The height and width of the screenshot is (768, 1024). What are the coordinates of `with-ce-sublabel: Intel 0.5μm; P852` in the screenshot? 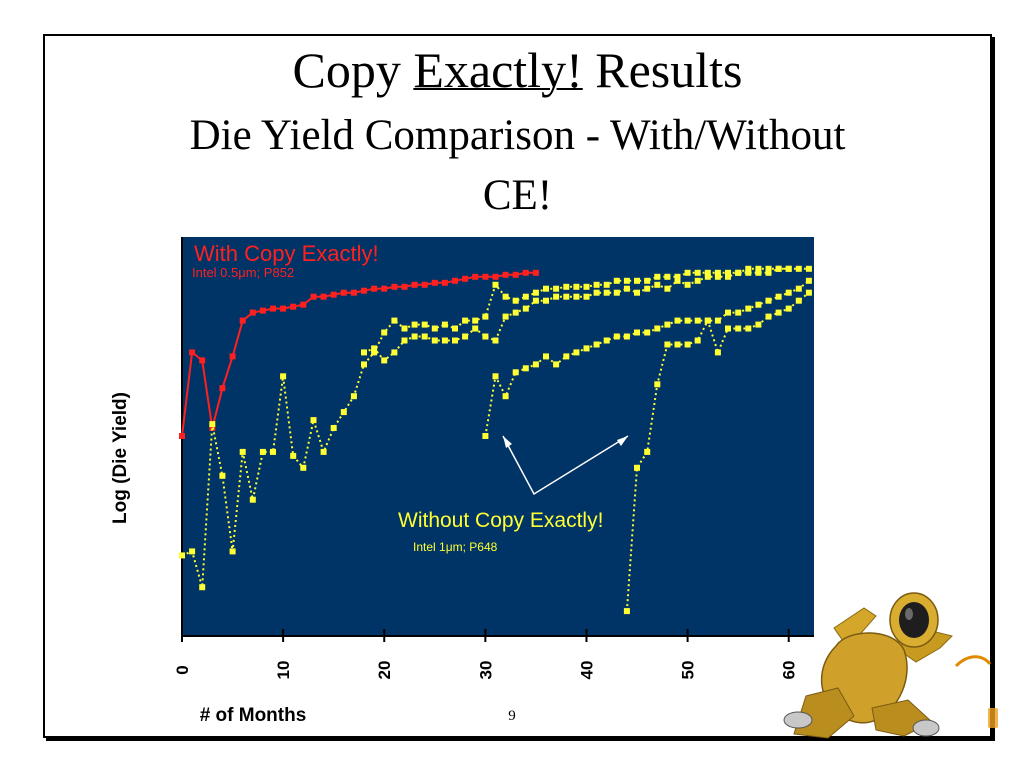 It's located at (243, 272).